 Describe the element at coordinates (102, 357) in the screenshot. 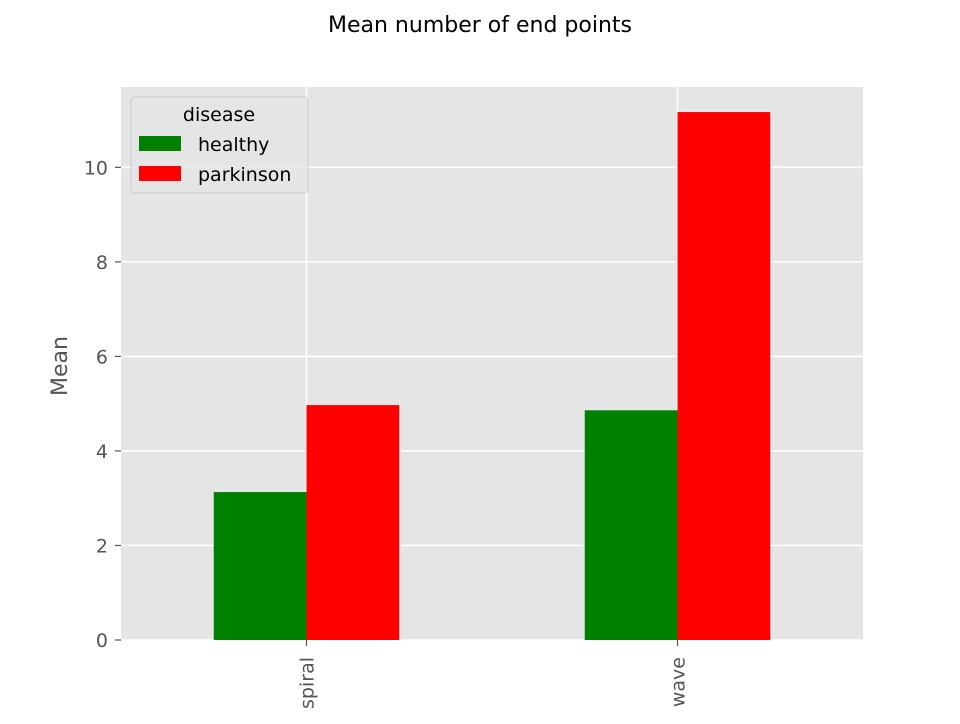

I see `y-tick-label: 6` at that location.